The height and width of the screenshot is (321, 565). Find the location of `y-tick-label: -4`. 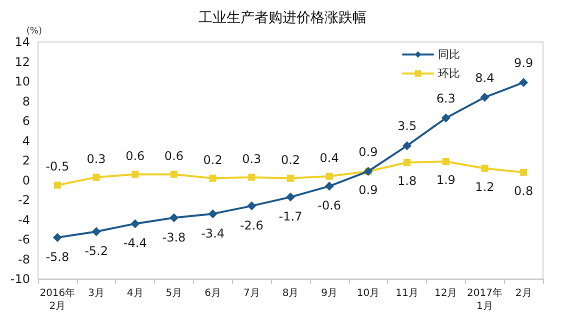

y-tick-label: -4 is located at coordinates (24, 219).